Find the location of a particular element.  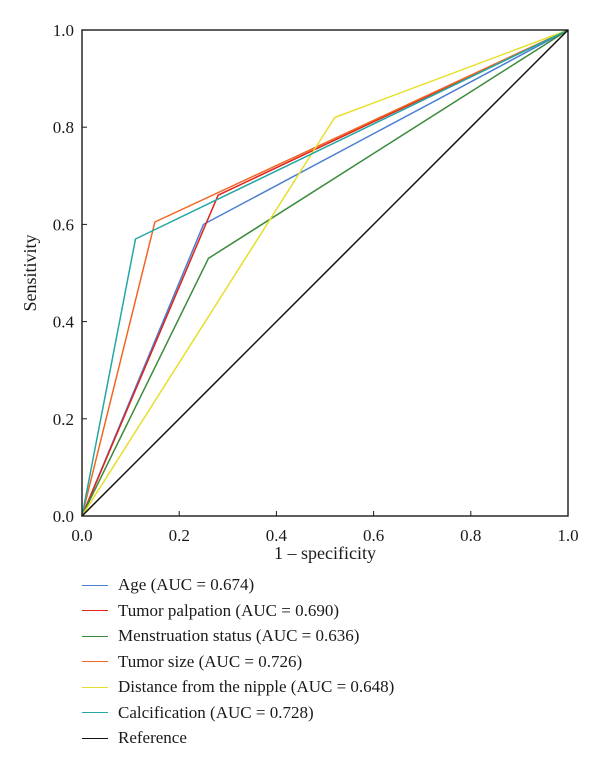

legend-item: Calcification (AUC = 0.728) is located at coordinates (198, 713).